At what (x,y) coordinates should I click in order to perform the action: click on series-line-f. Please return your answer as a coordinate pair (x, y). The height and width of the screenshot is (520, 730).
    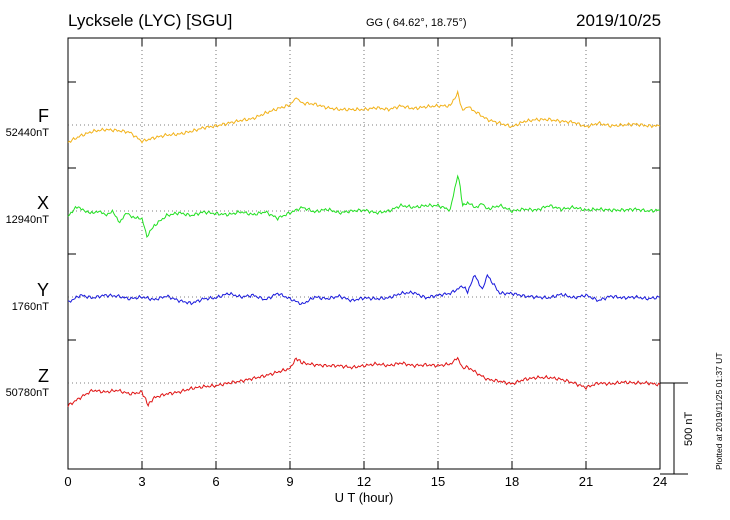
    Looking at the image, I should click on (364, 116).